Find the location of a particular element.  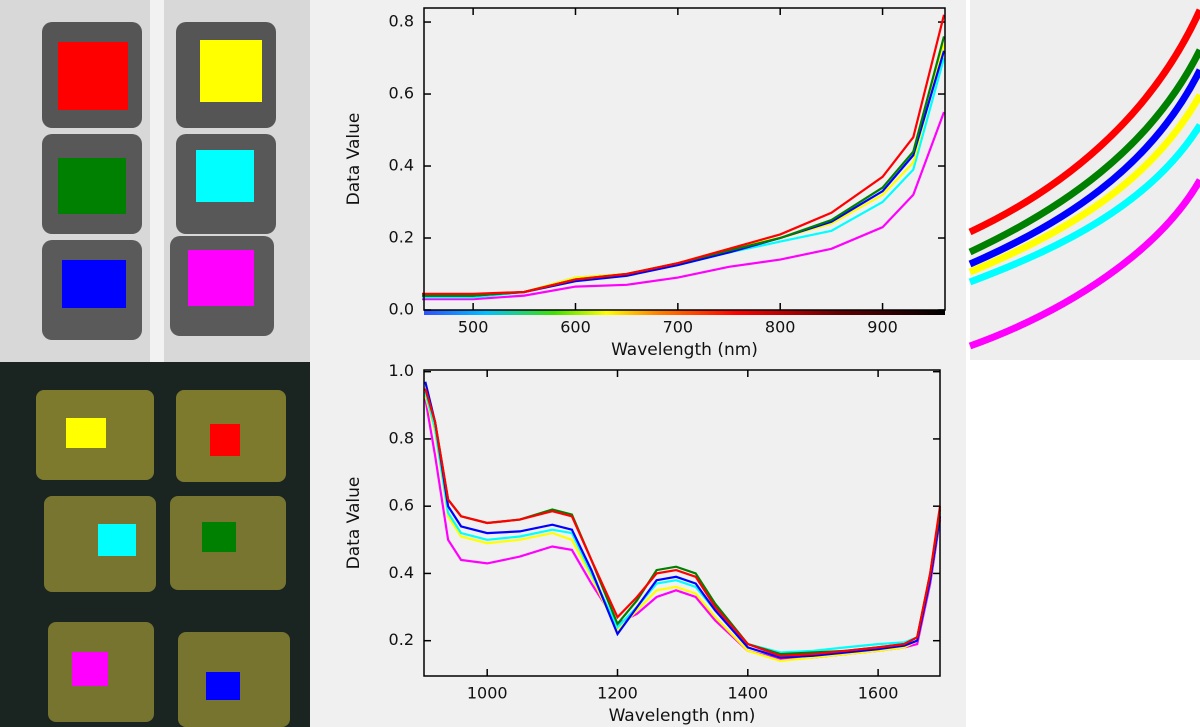

x-tick-label: 500 is located at coordinates (473, 327).